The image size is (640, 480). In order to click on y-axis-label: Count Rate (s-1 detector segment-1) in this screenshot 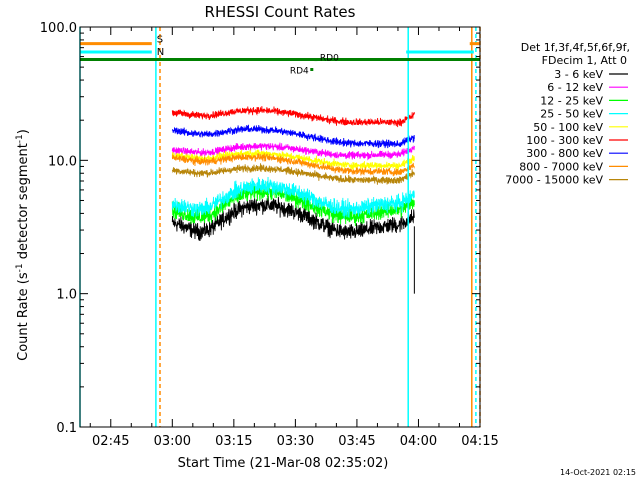, I will do `click(23, 245)`.